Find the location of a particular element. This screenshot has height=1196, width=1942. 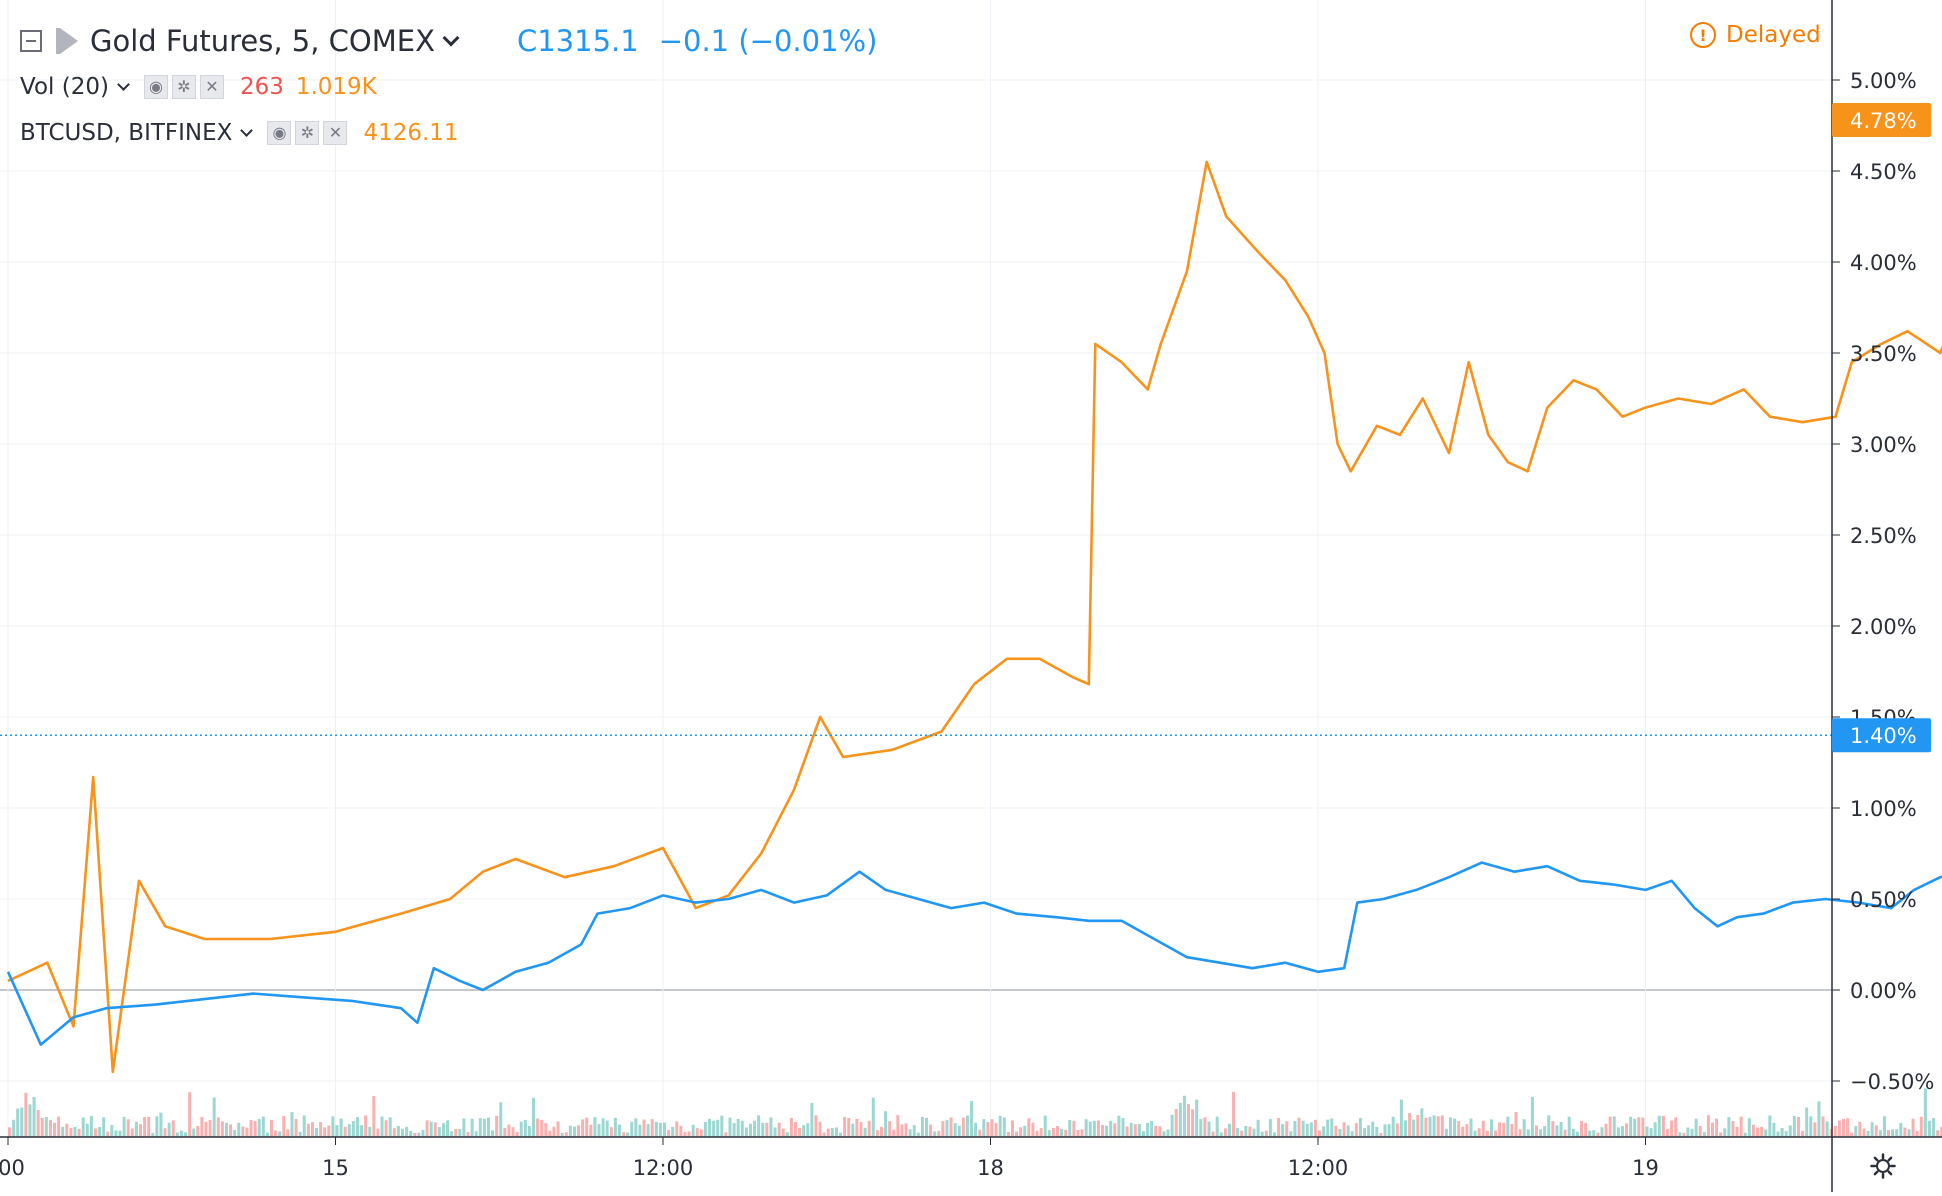

last-value-badge is located at coordinates (1881, 735).